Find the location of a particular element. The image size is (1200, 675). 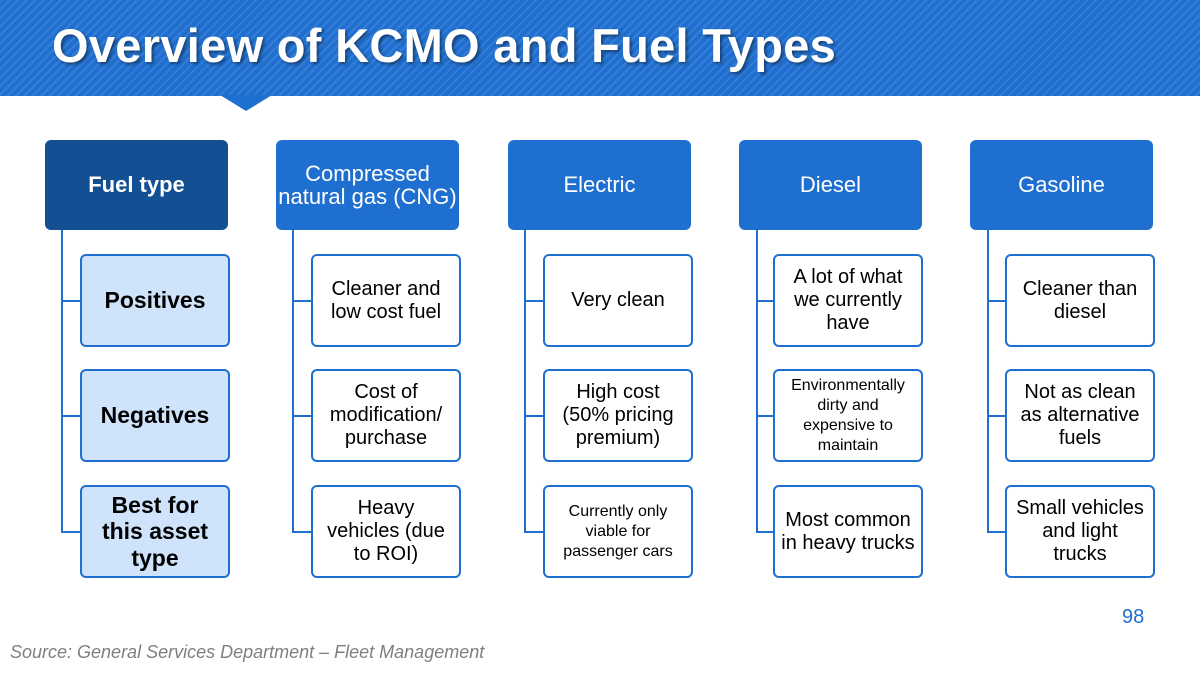

row-label-negatives: Negatives is located at coordinates (155, 415).